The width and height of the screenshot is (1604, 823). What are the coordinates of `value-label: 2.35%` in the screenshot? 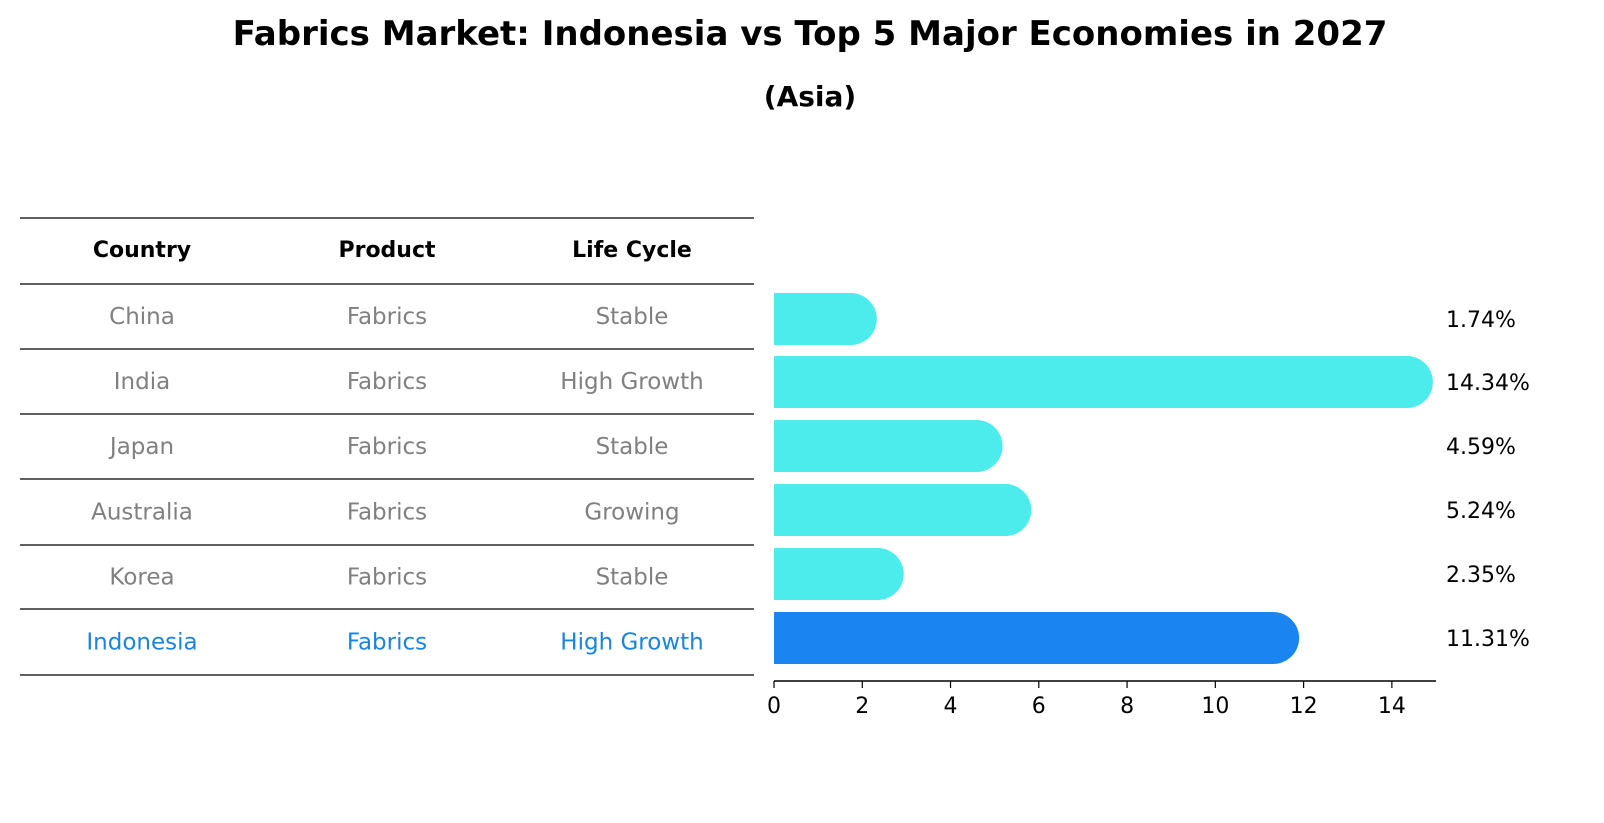 It's located at (1481, 575).